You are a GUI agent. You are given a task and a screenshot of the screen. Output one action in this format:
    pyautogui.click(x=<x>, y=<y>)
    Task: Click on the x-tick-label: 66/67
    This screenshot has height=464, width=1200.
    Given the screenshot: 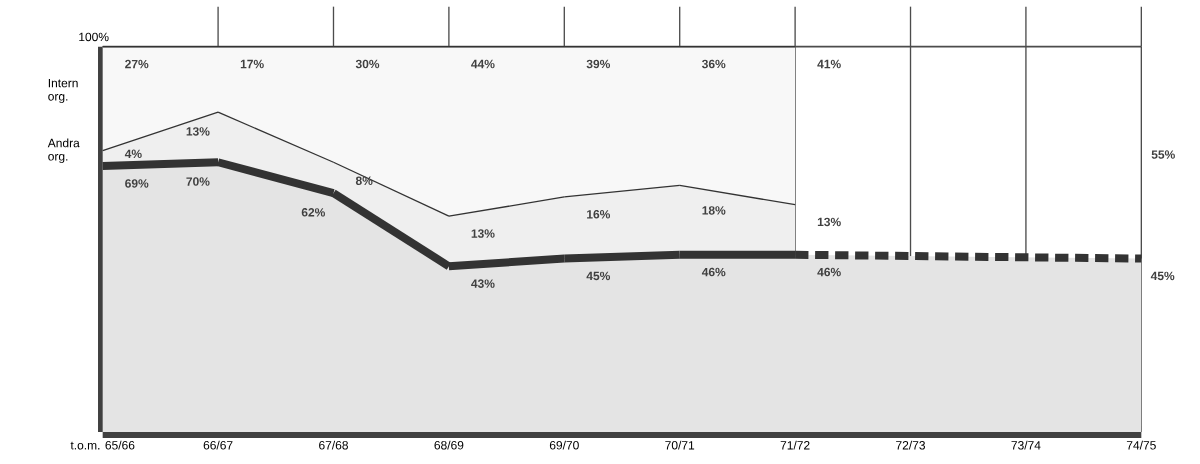 What is the action you would take?
    pyautogui.click(x=218, y=445)
    